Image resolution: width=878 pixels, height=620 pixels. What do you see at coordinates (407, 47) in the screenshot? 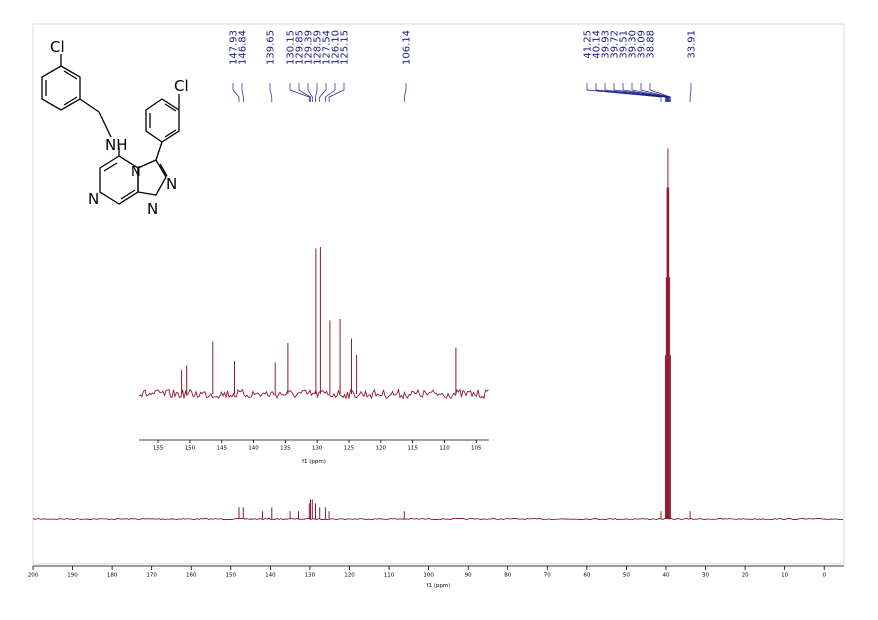
I see `peak-label: 106.14` at bounding box center [407, 47].